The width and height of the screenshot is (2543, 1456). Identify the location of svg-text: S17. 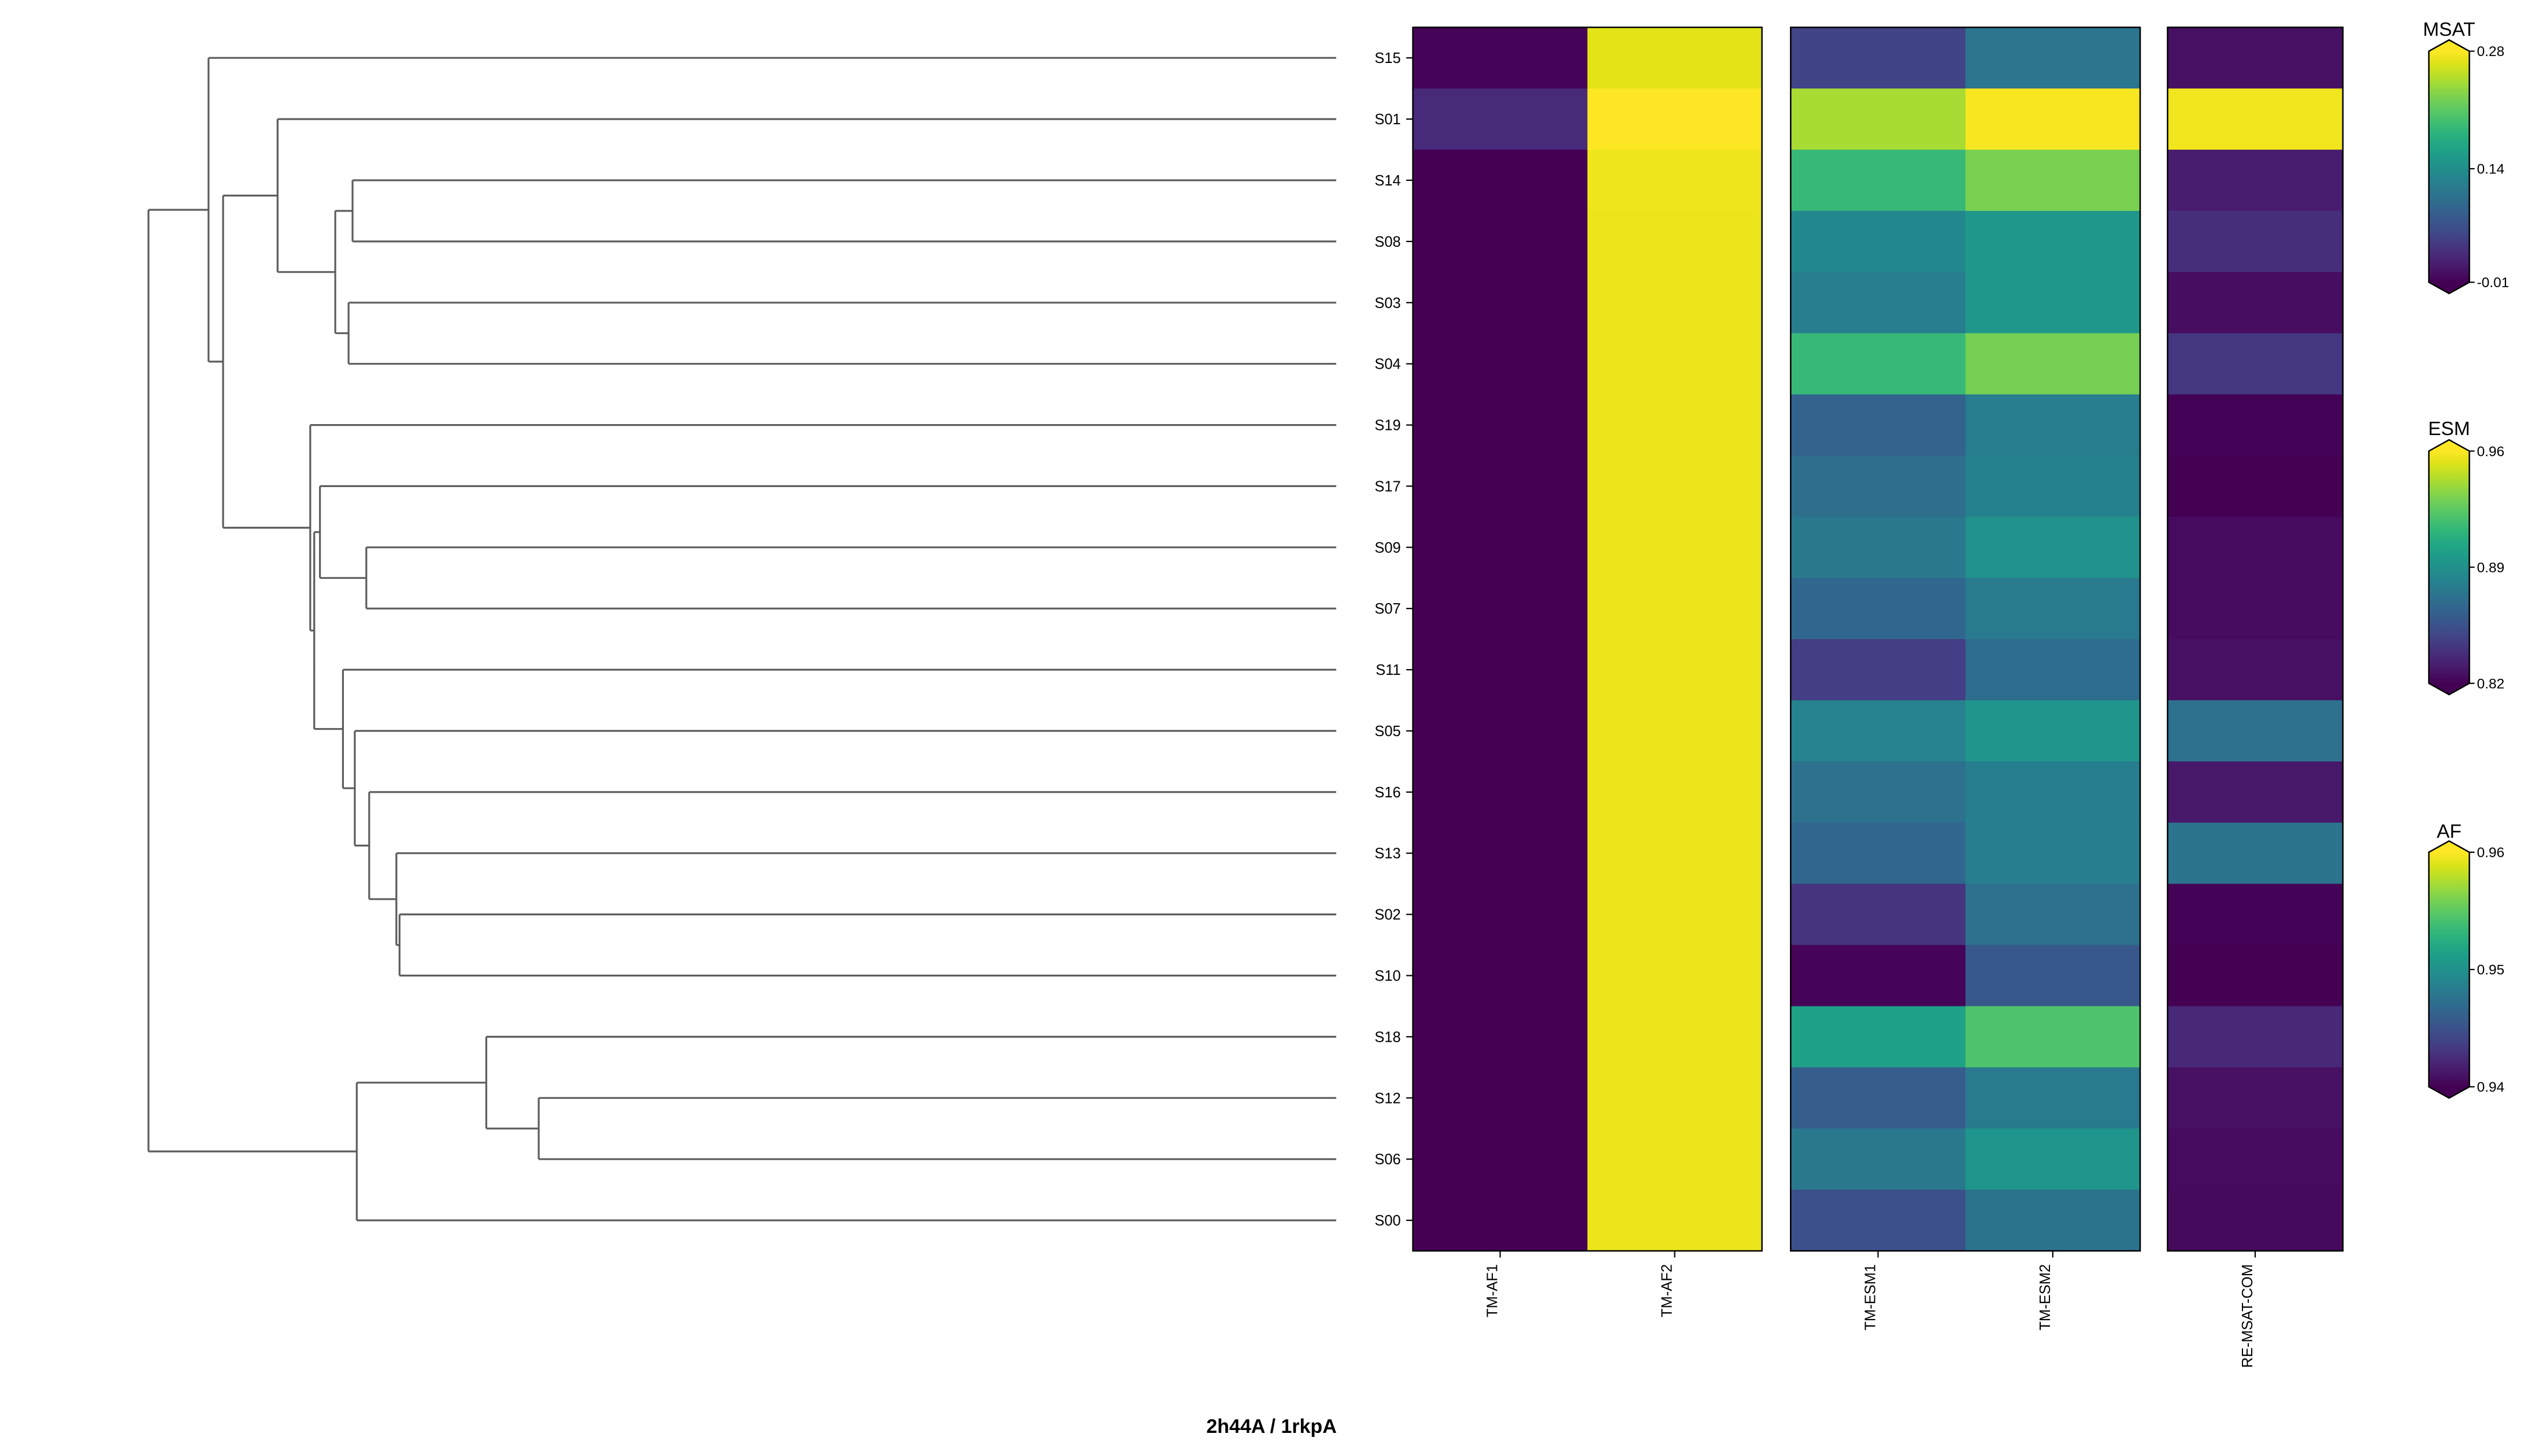
(1387, 486).